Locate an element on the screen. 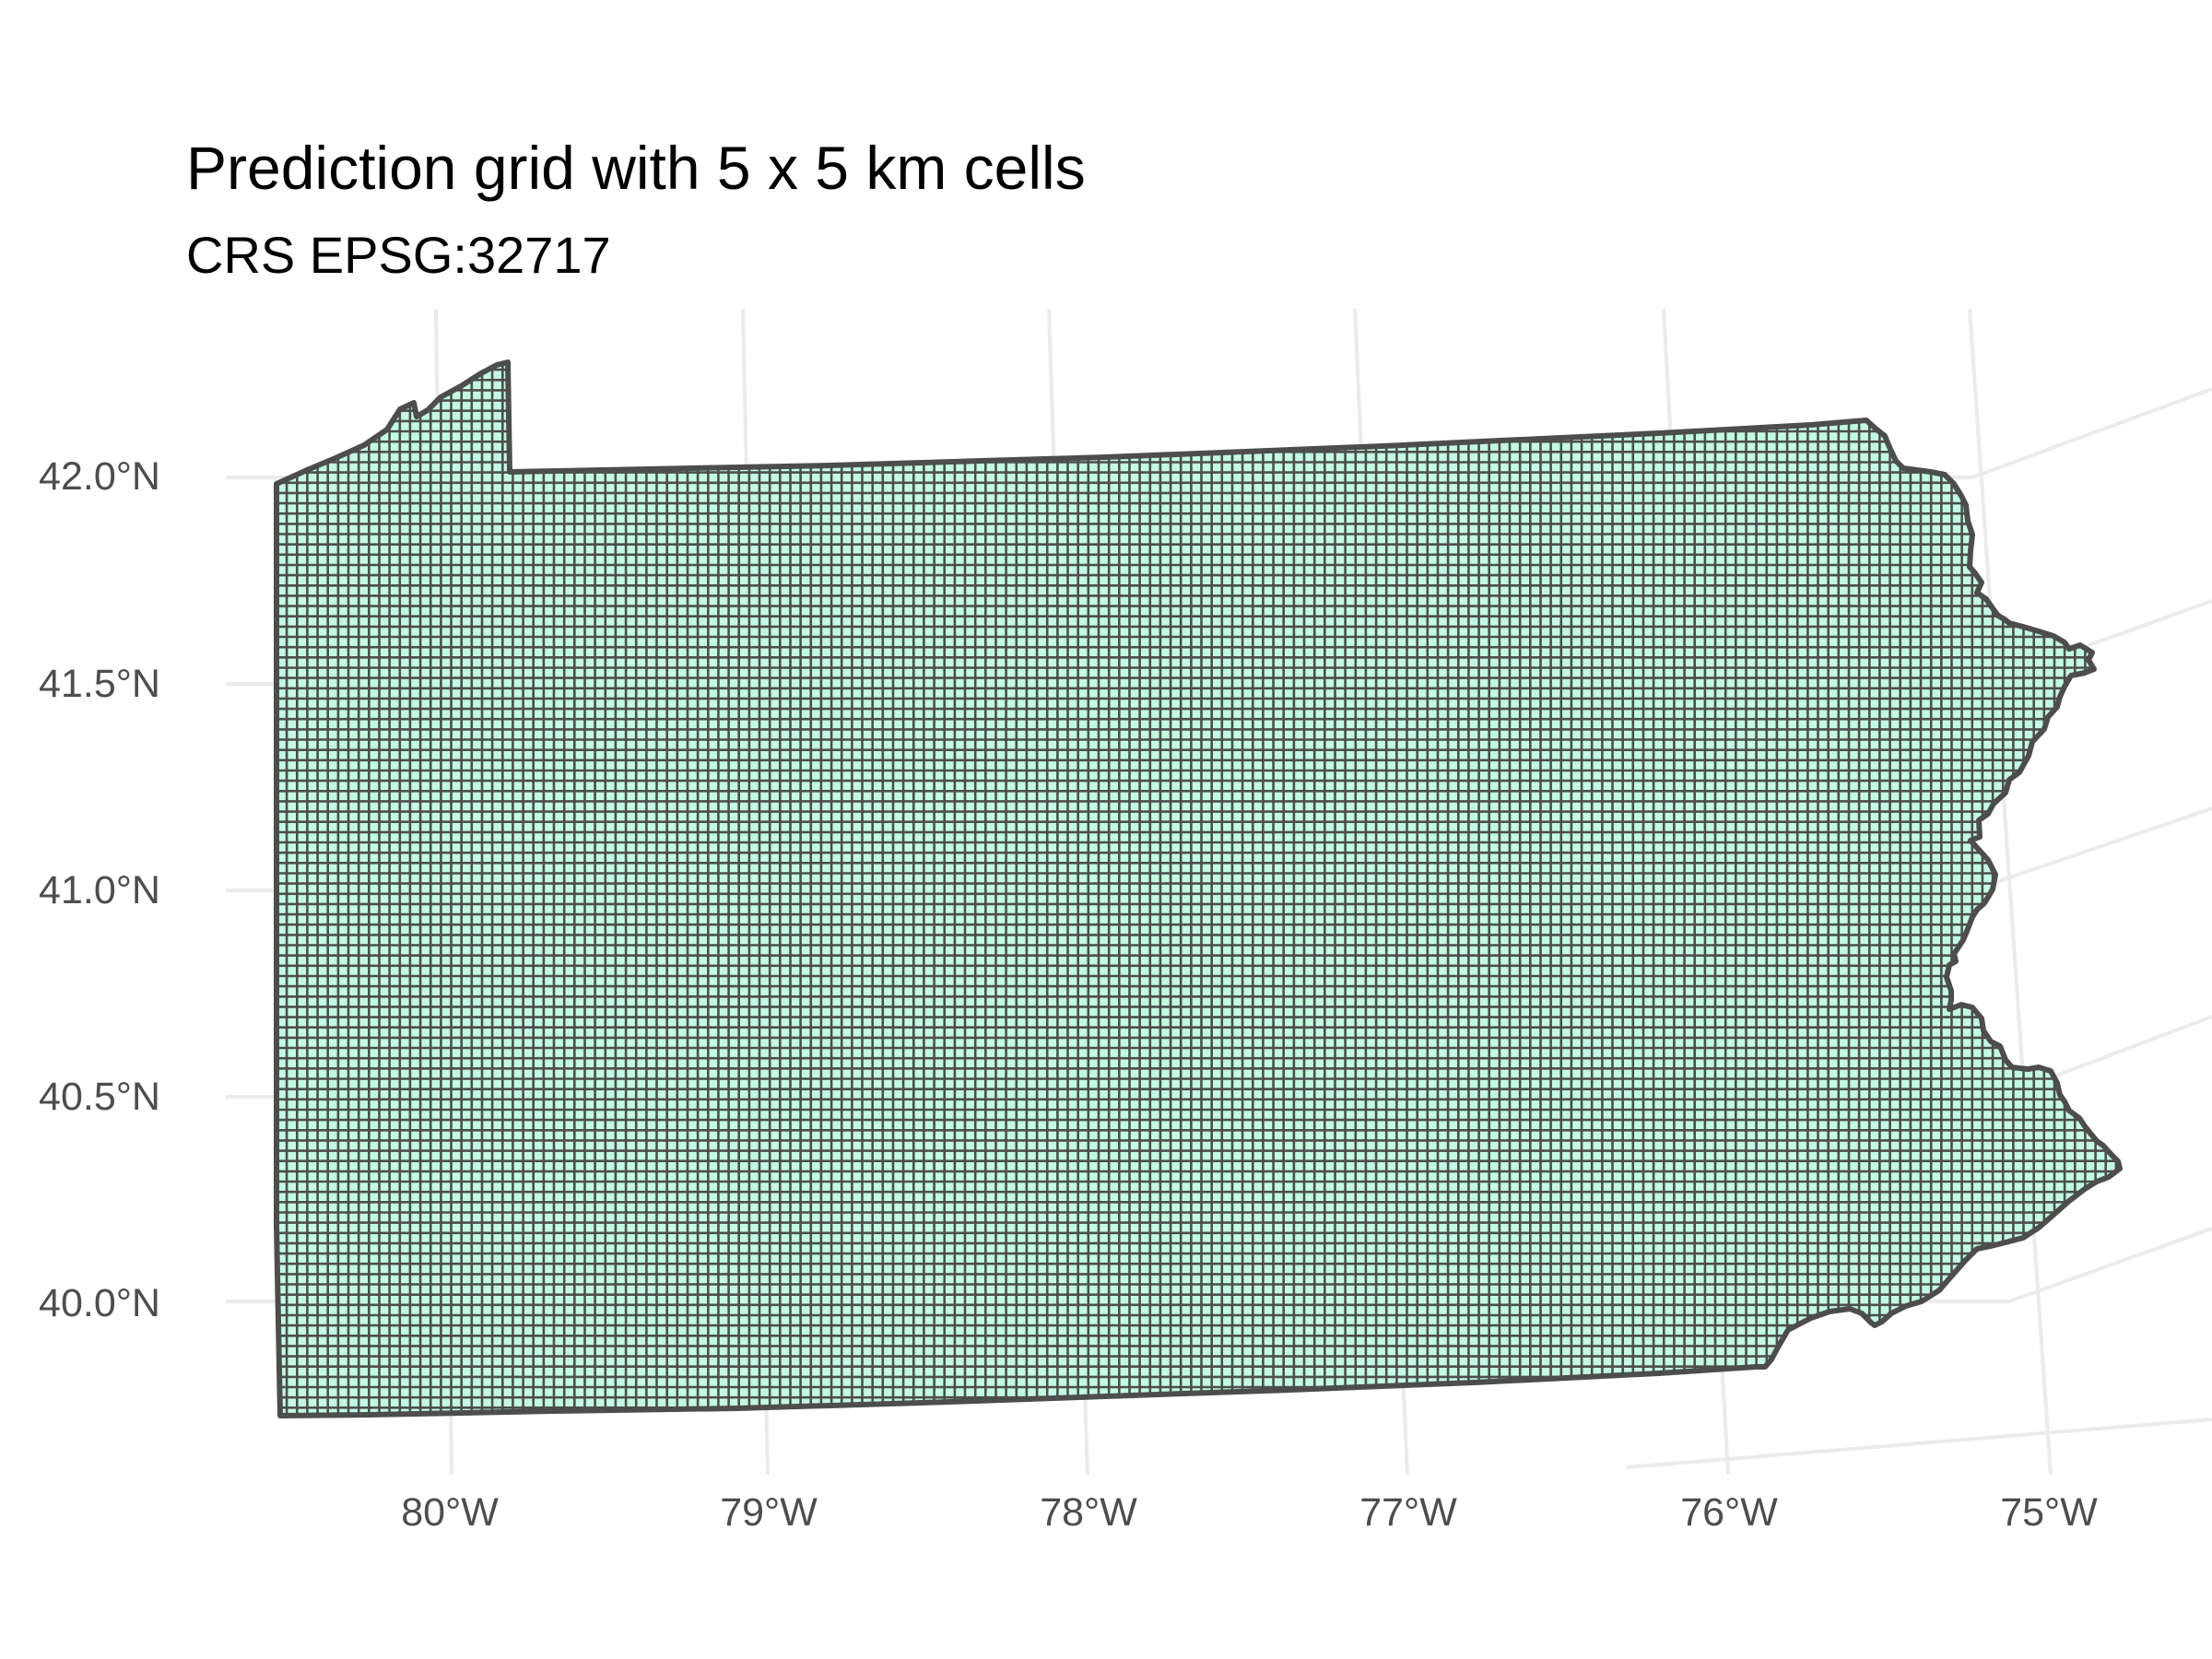 This screenshot has height=1659, width=2212. y-tick-label: 40.0°N is located at coordinates (99, 1303).